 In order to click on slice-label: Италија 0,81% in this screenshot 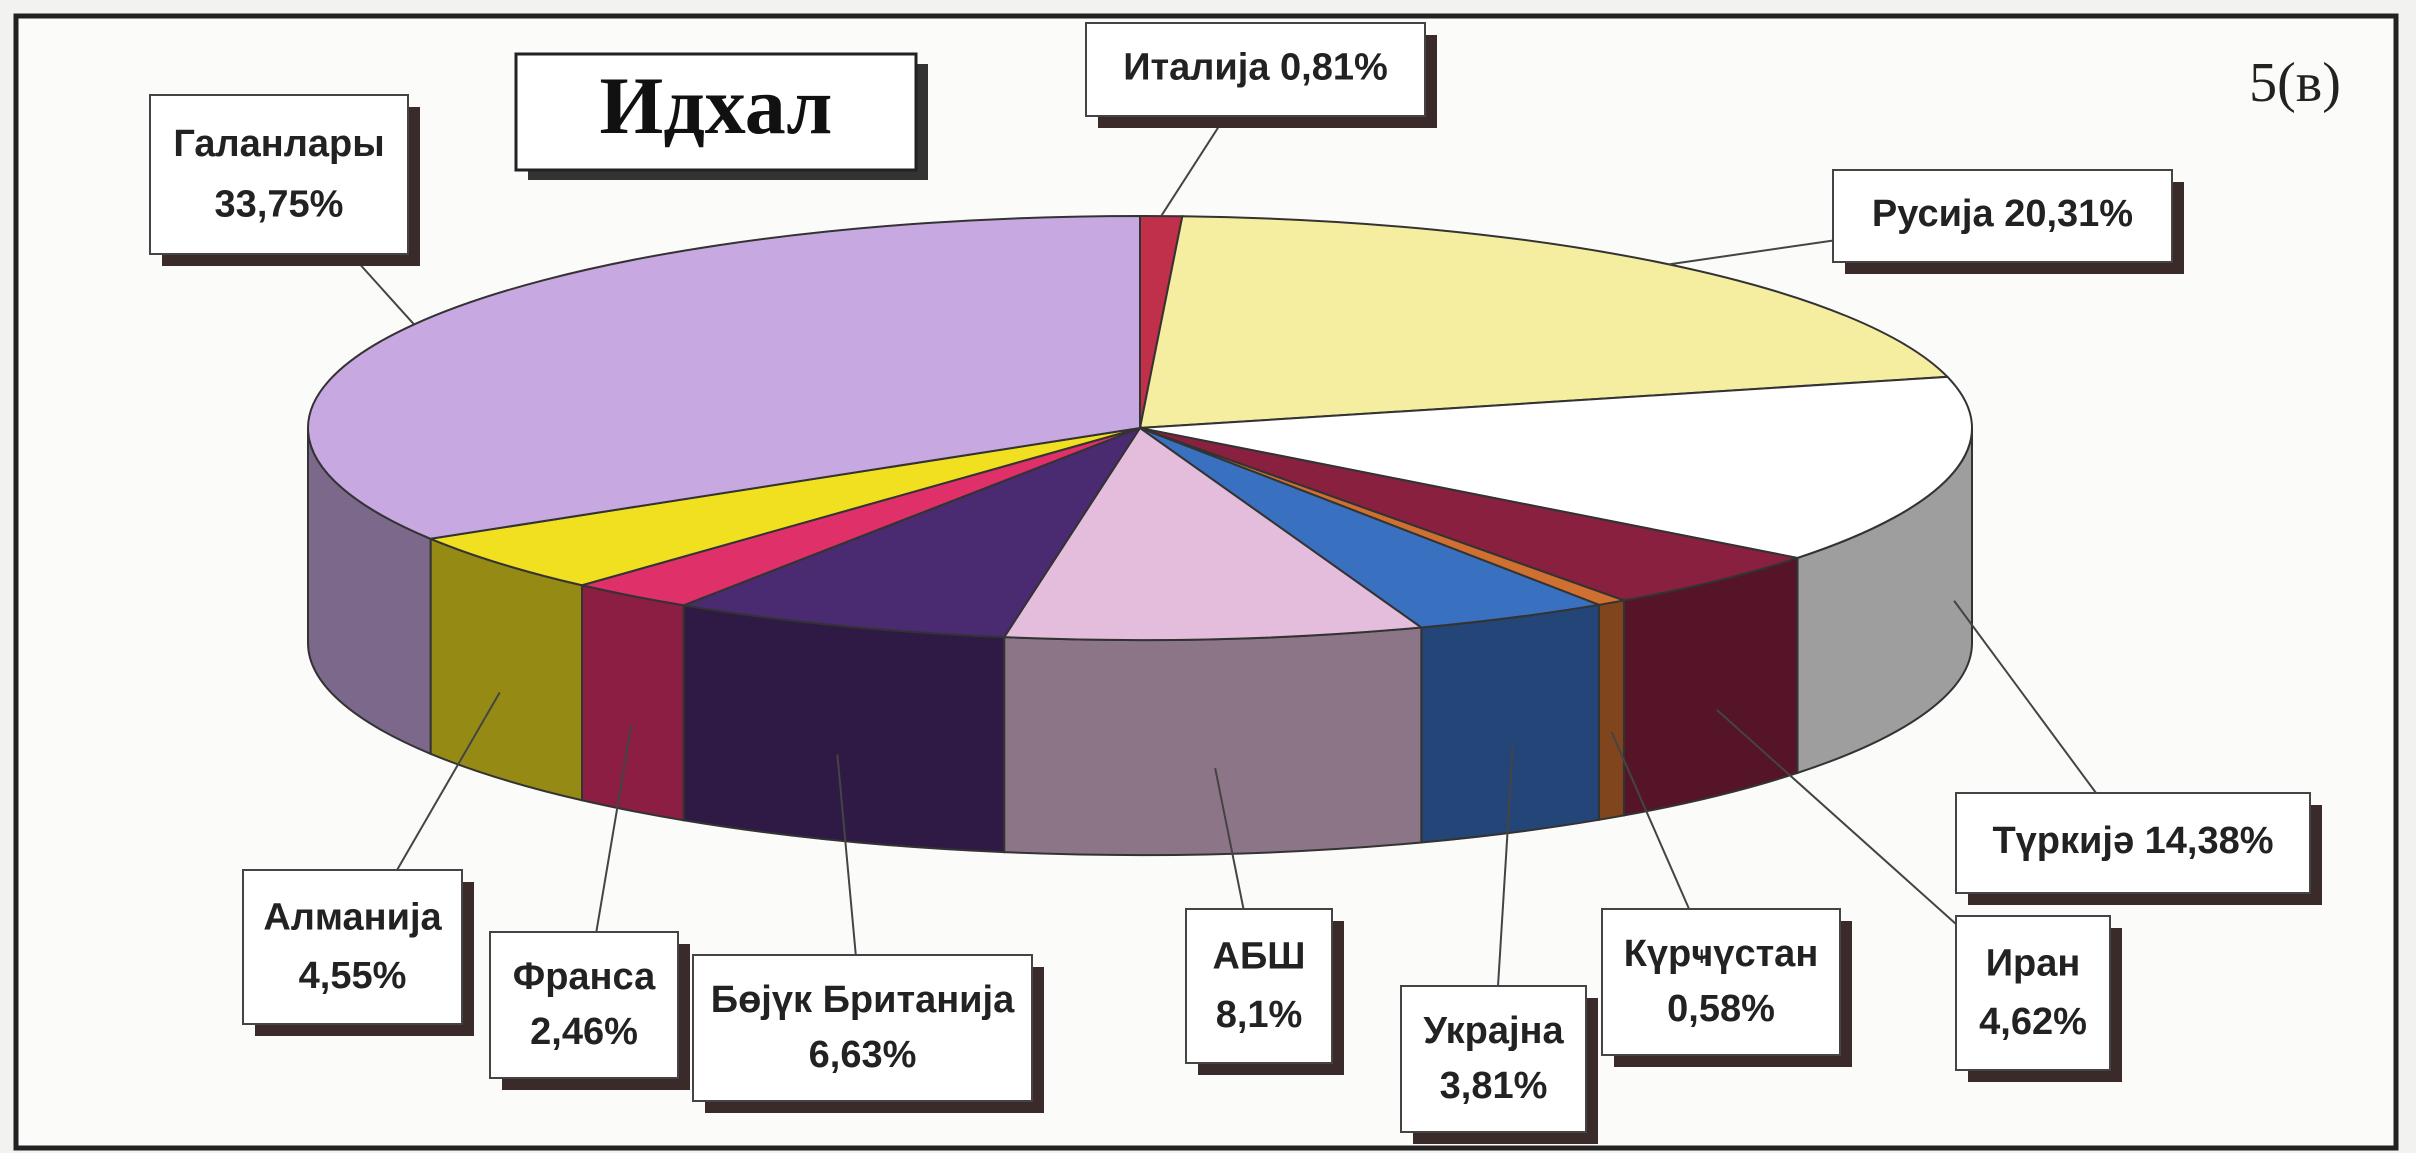, I will do `click(1255, 68)`.